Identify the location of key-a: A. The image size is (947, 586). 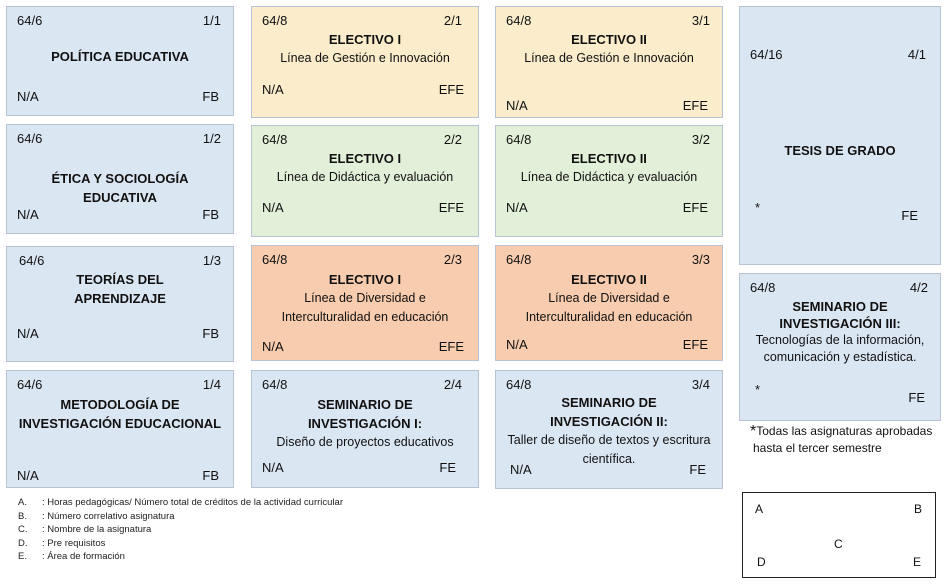
(759, 509).